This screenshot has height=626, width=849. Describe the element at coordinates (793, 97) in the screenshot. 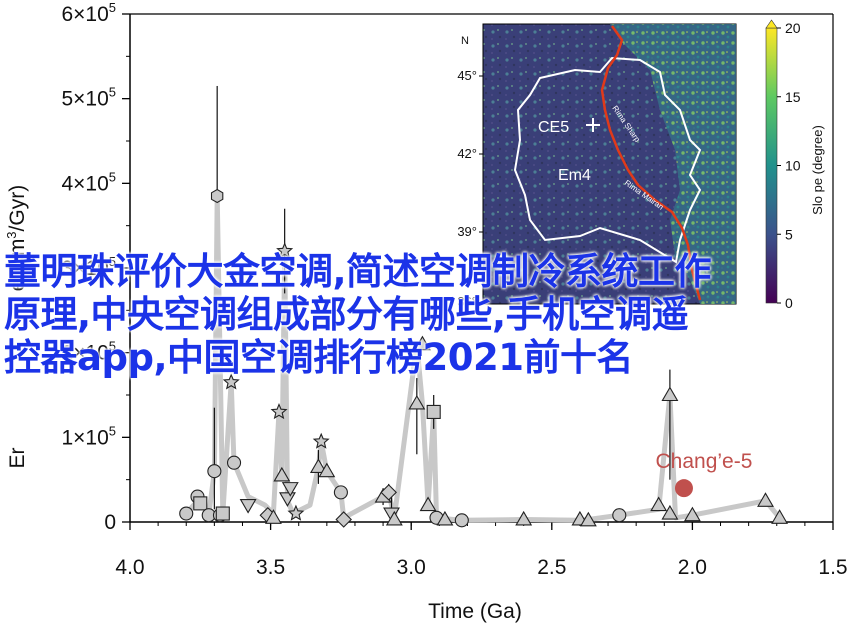

I see `colorbar-tick-label: 15` at that location.